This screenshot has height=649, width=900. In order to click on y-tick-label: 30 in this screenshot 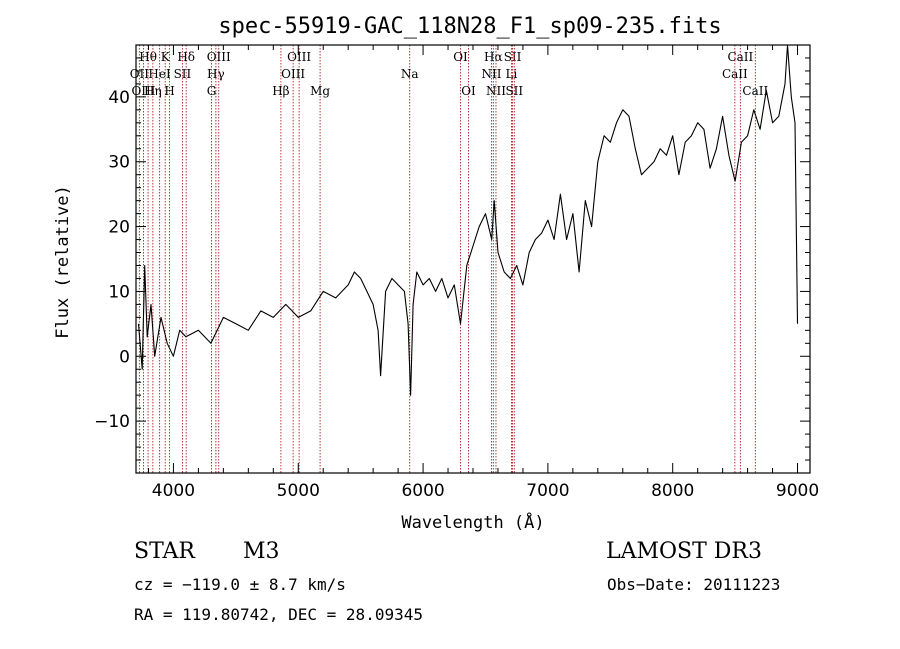, I will do `click(119, 163)`.